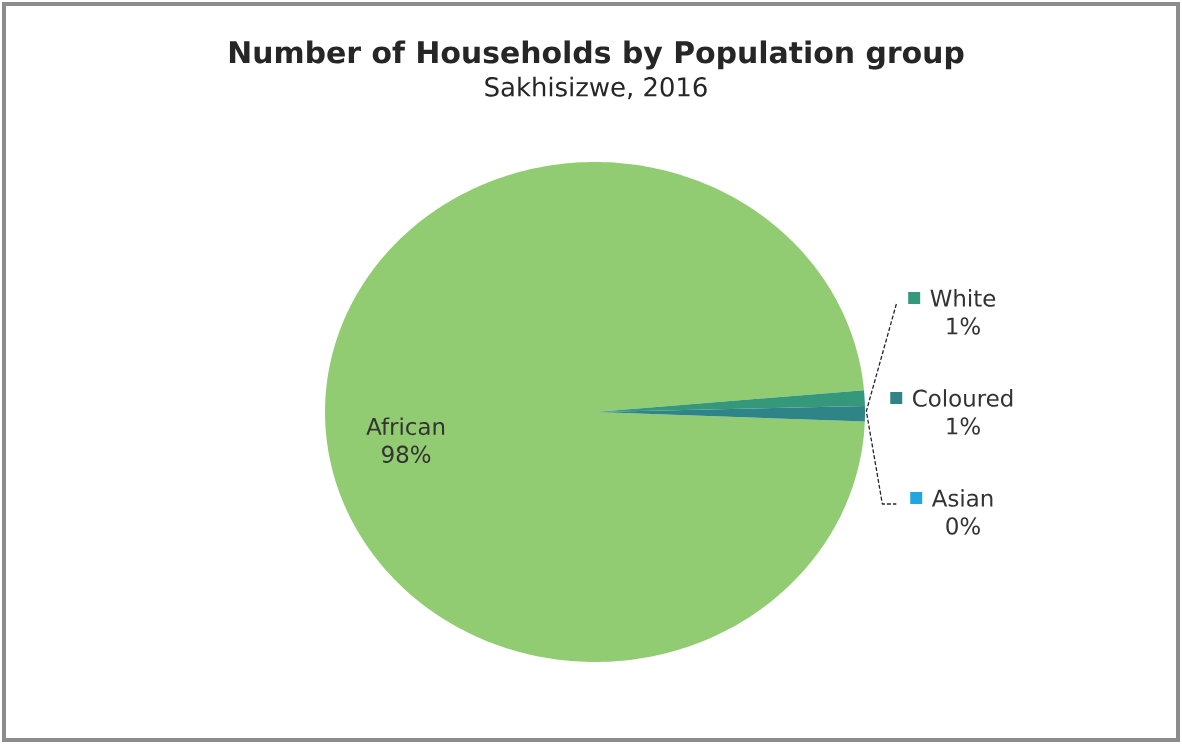 The height and width of the screenshot is (744, 1182). What do you see at coordinates (962, 498) in the screenshot?
I see `legend-label: Asian` at bounding box center [962, 498].